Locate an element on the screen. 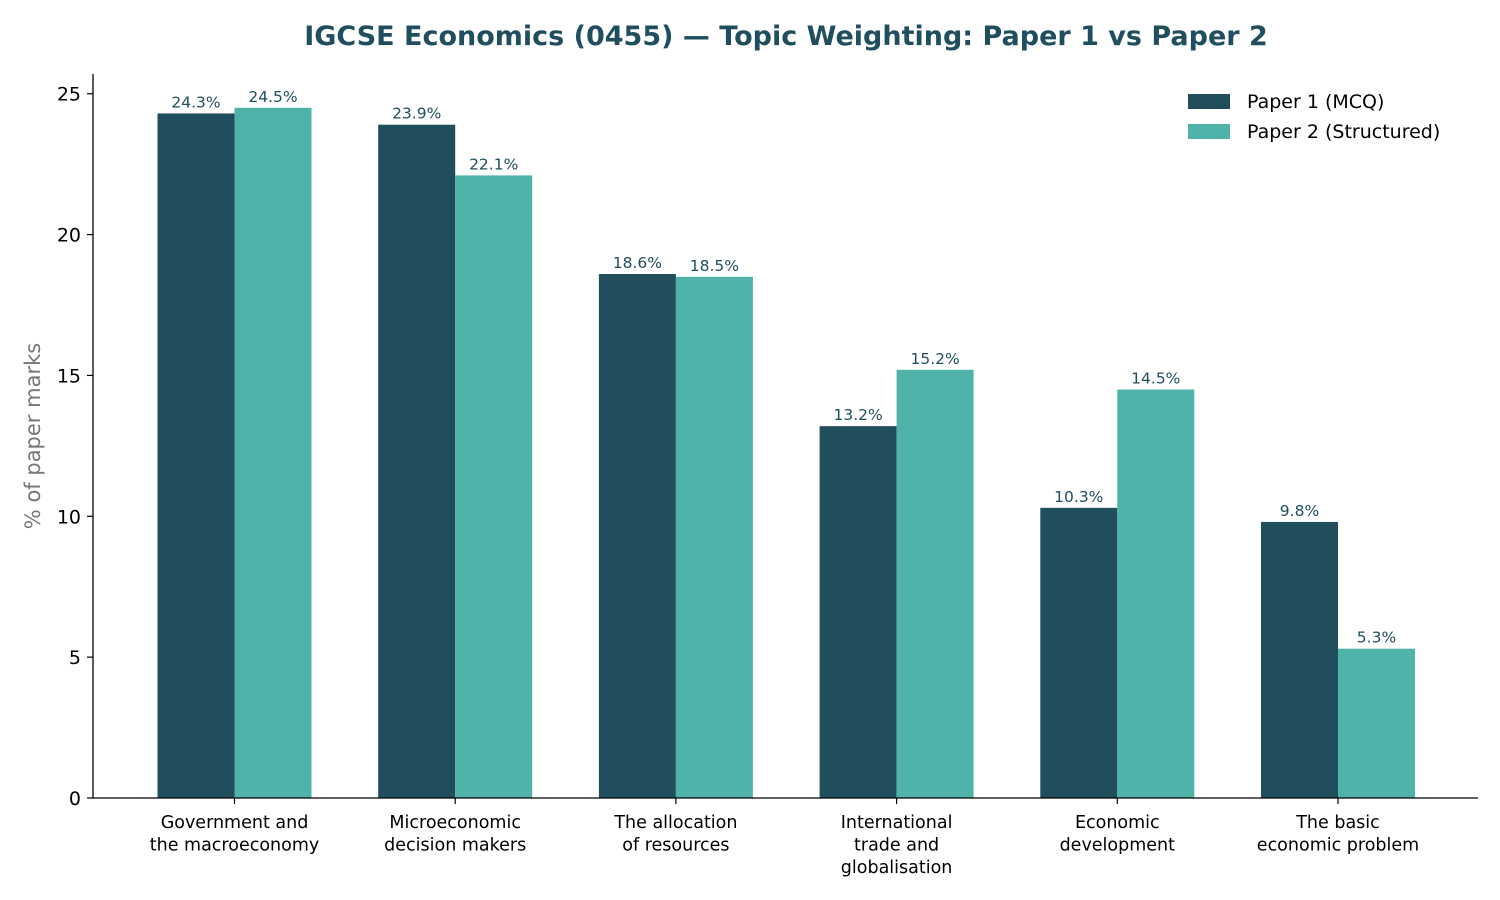  x-tick-label: The allocation of resources is located at coordinates (675, 834).